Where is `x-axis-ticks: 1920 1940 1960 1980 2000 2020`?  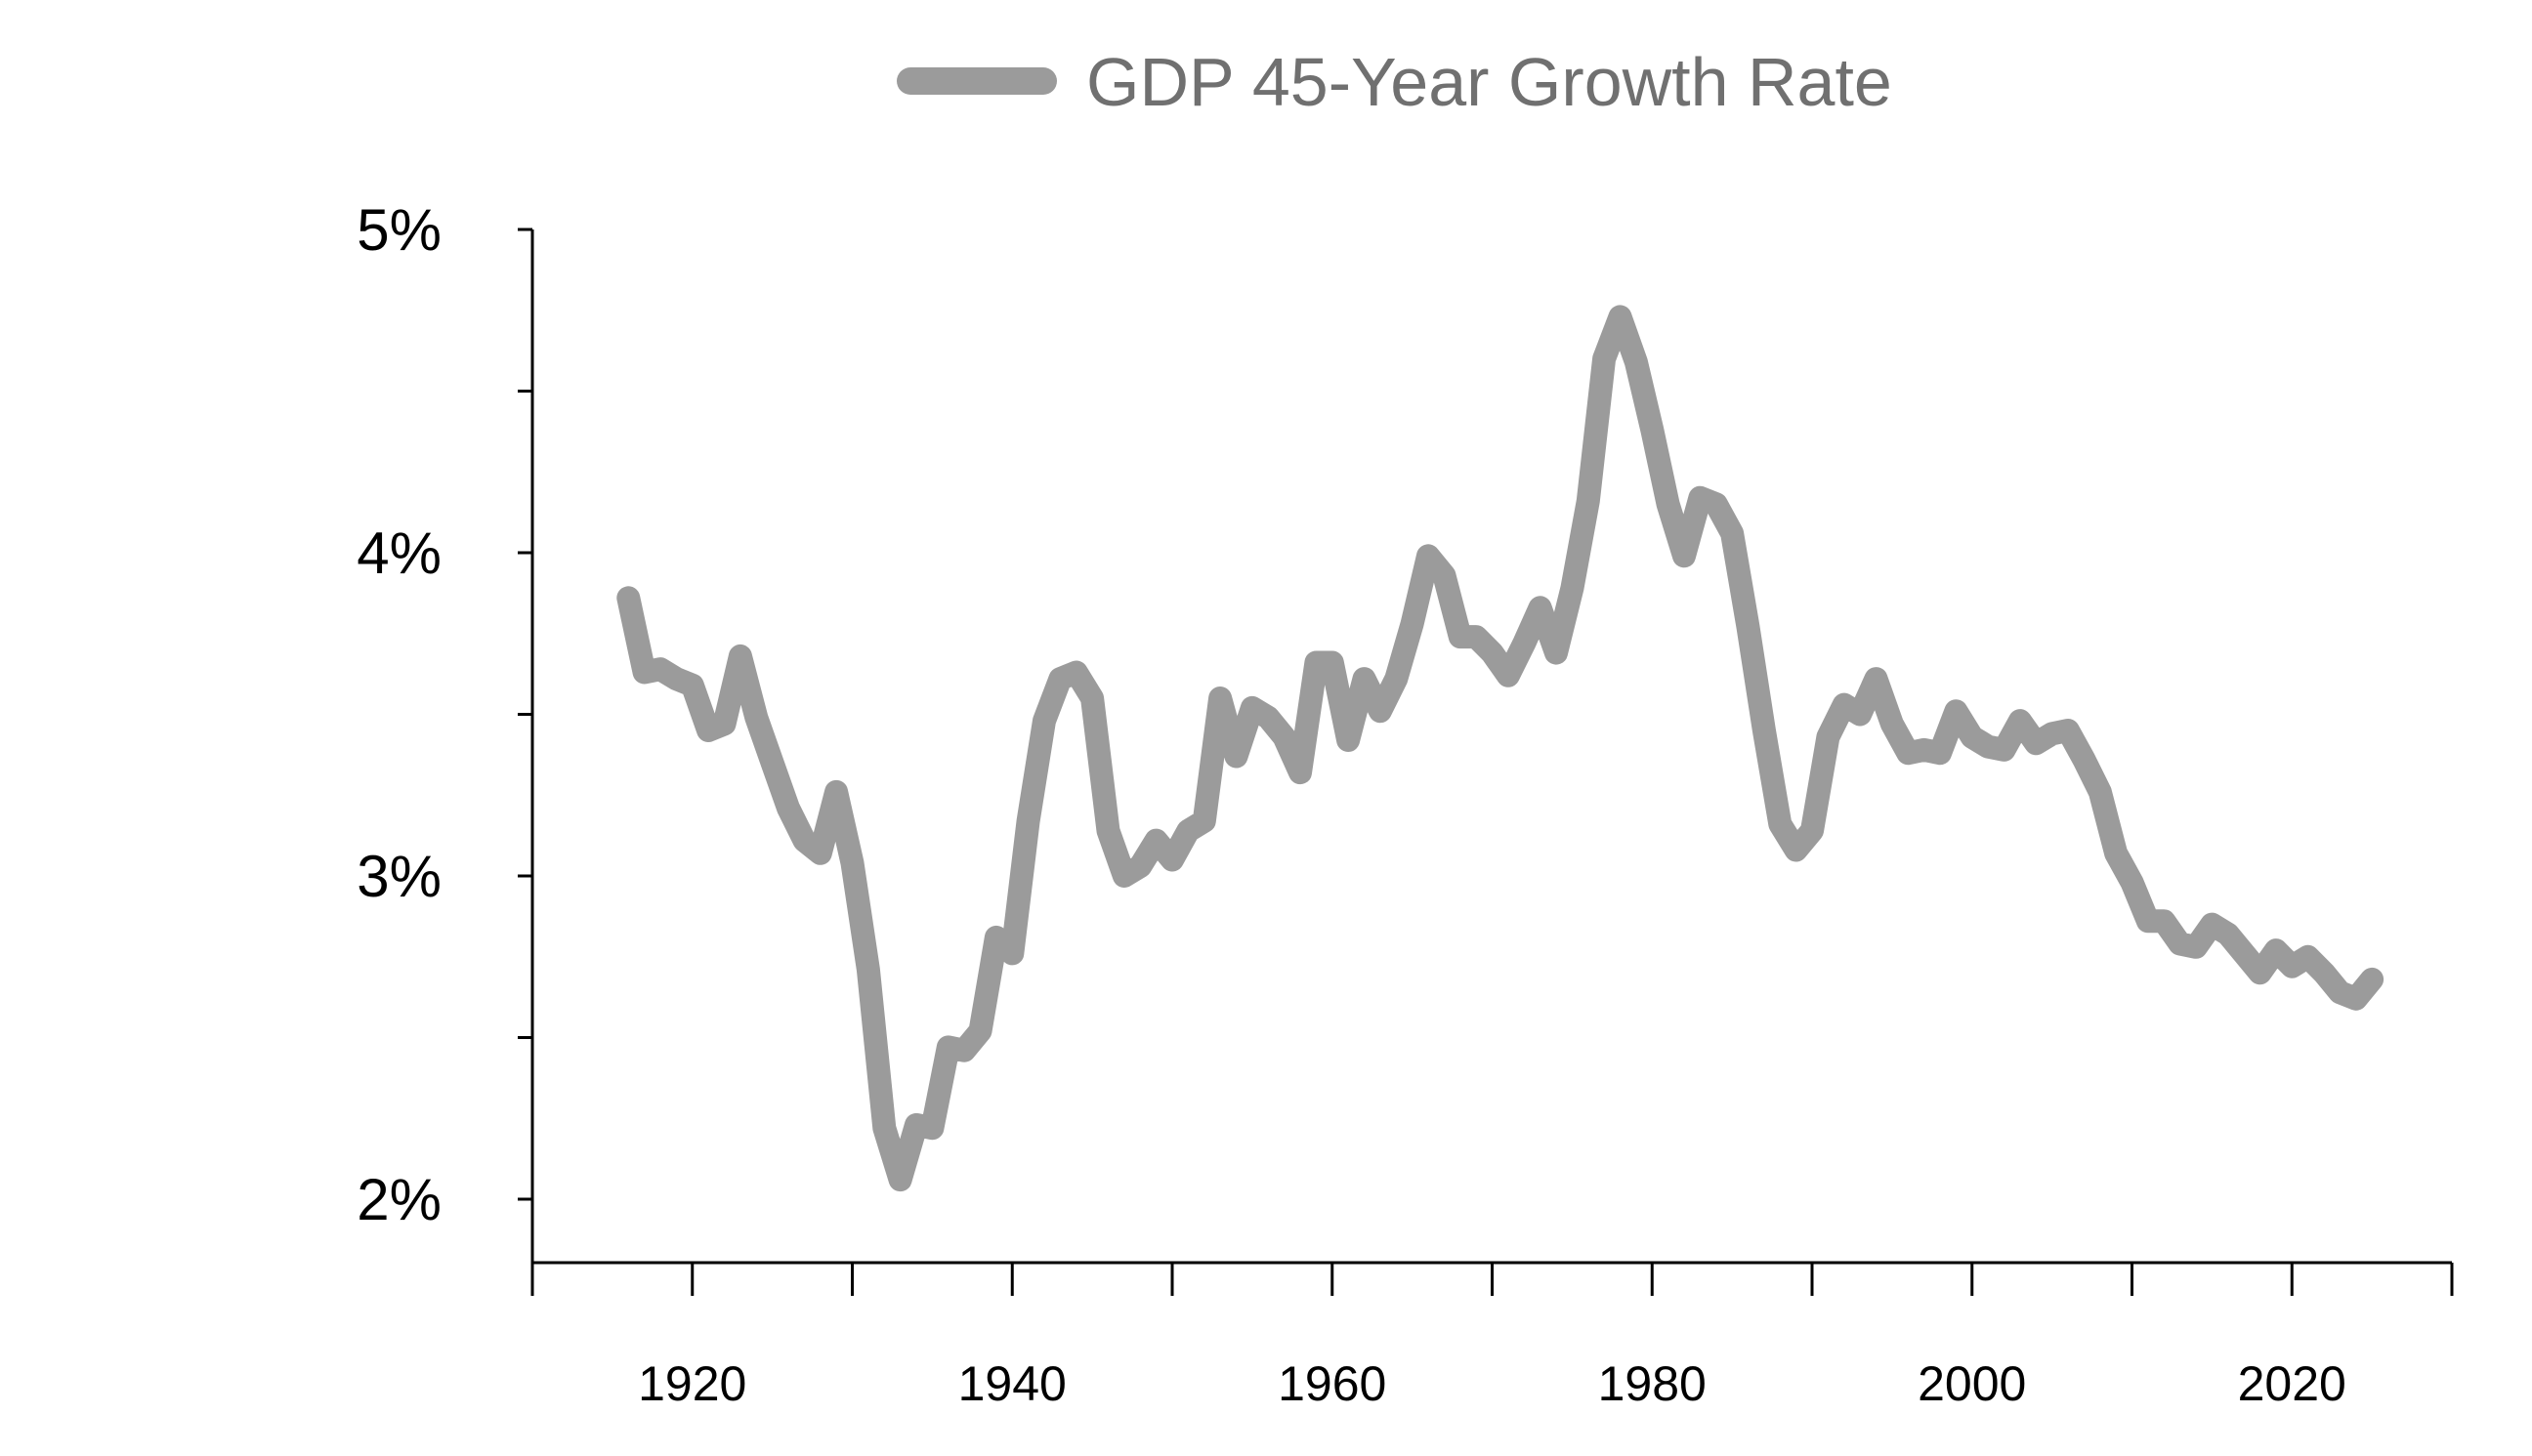
x-axis-ticks: 1920 1940 1960 1980 2000 2020 is located at coordinates (1492, 1337).